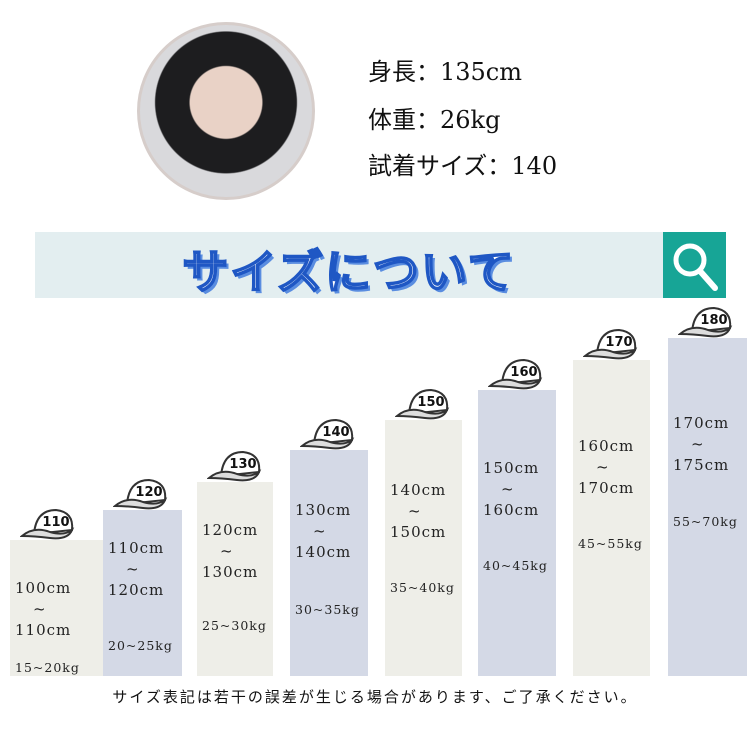 The height and width of the screenshot is (741, 750). I want to click on size-column-150: 150 140cm ~ 150cm 35~40kg, so click(423, 532).